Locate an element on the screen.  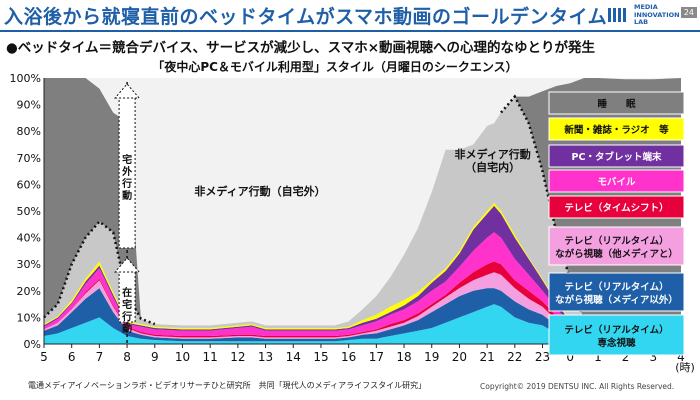
home-arrow-head-icon is located at coordinates (127, 265).